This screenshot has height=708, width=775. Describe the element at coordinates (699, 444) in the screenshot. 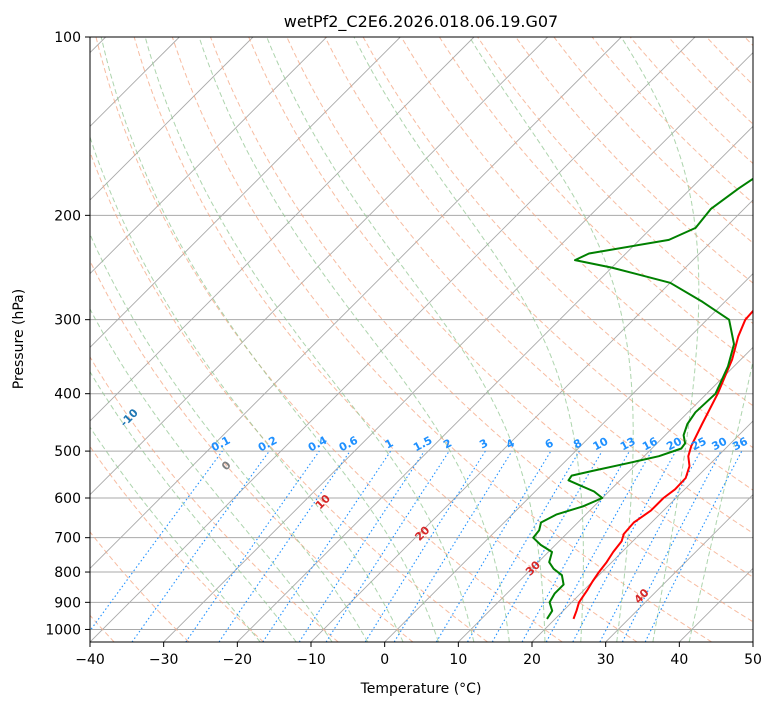

I see `mixing-ratio-label: 25` at that location.